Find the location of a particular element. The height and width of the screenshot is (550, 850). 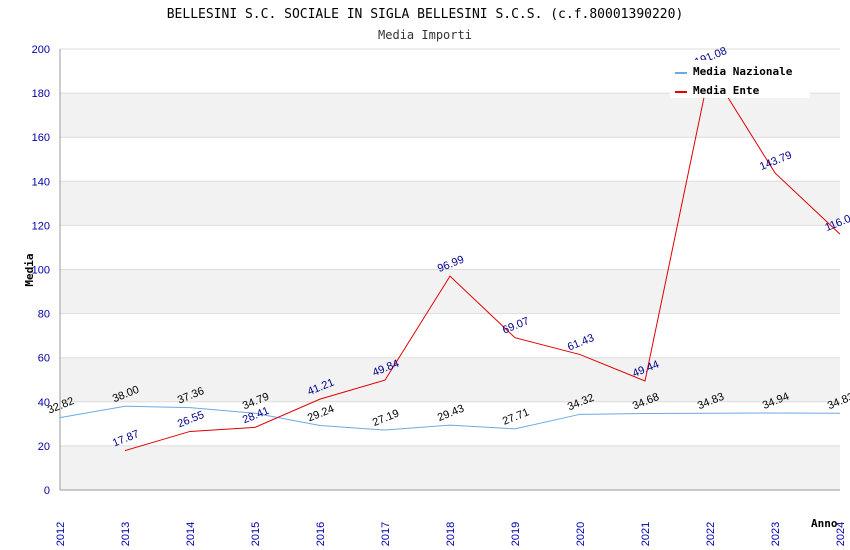

series-line-media-nazionale is located at coordinates (450, 418).